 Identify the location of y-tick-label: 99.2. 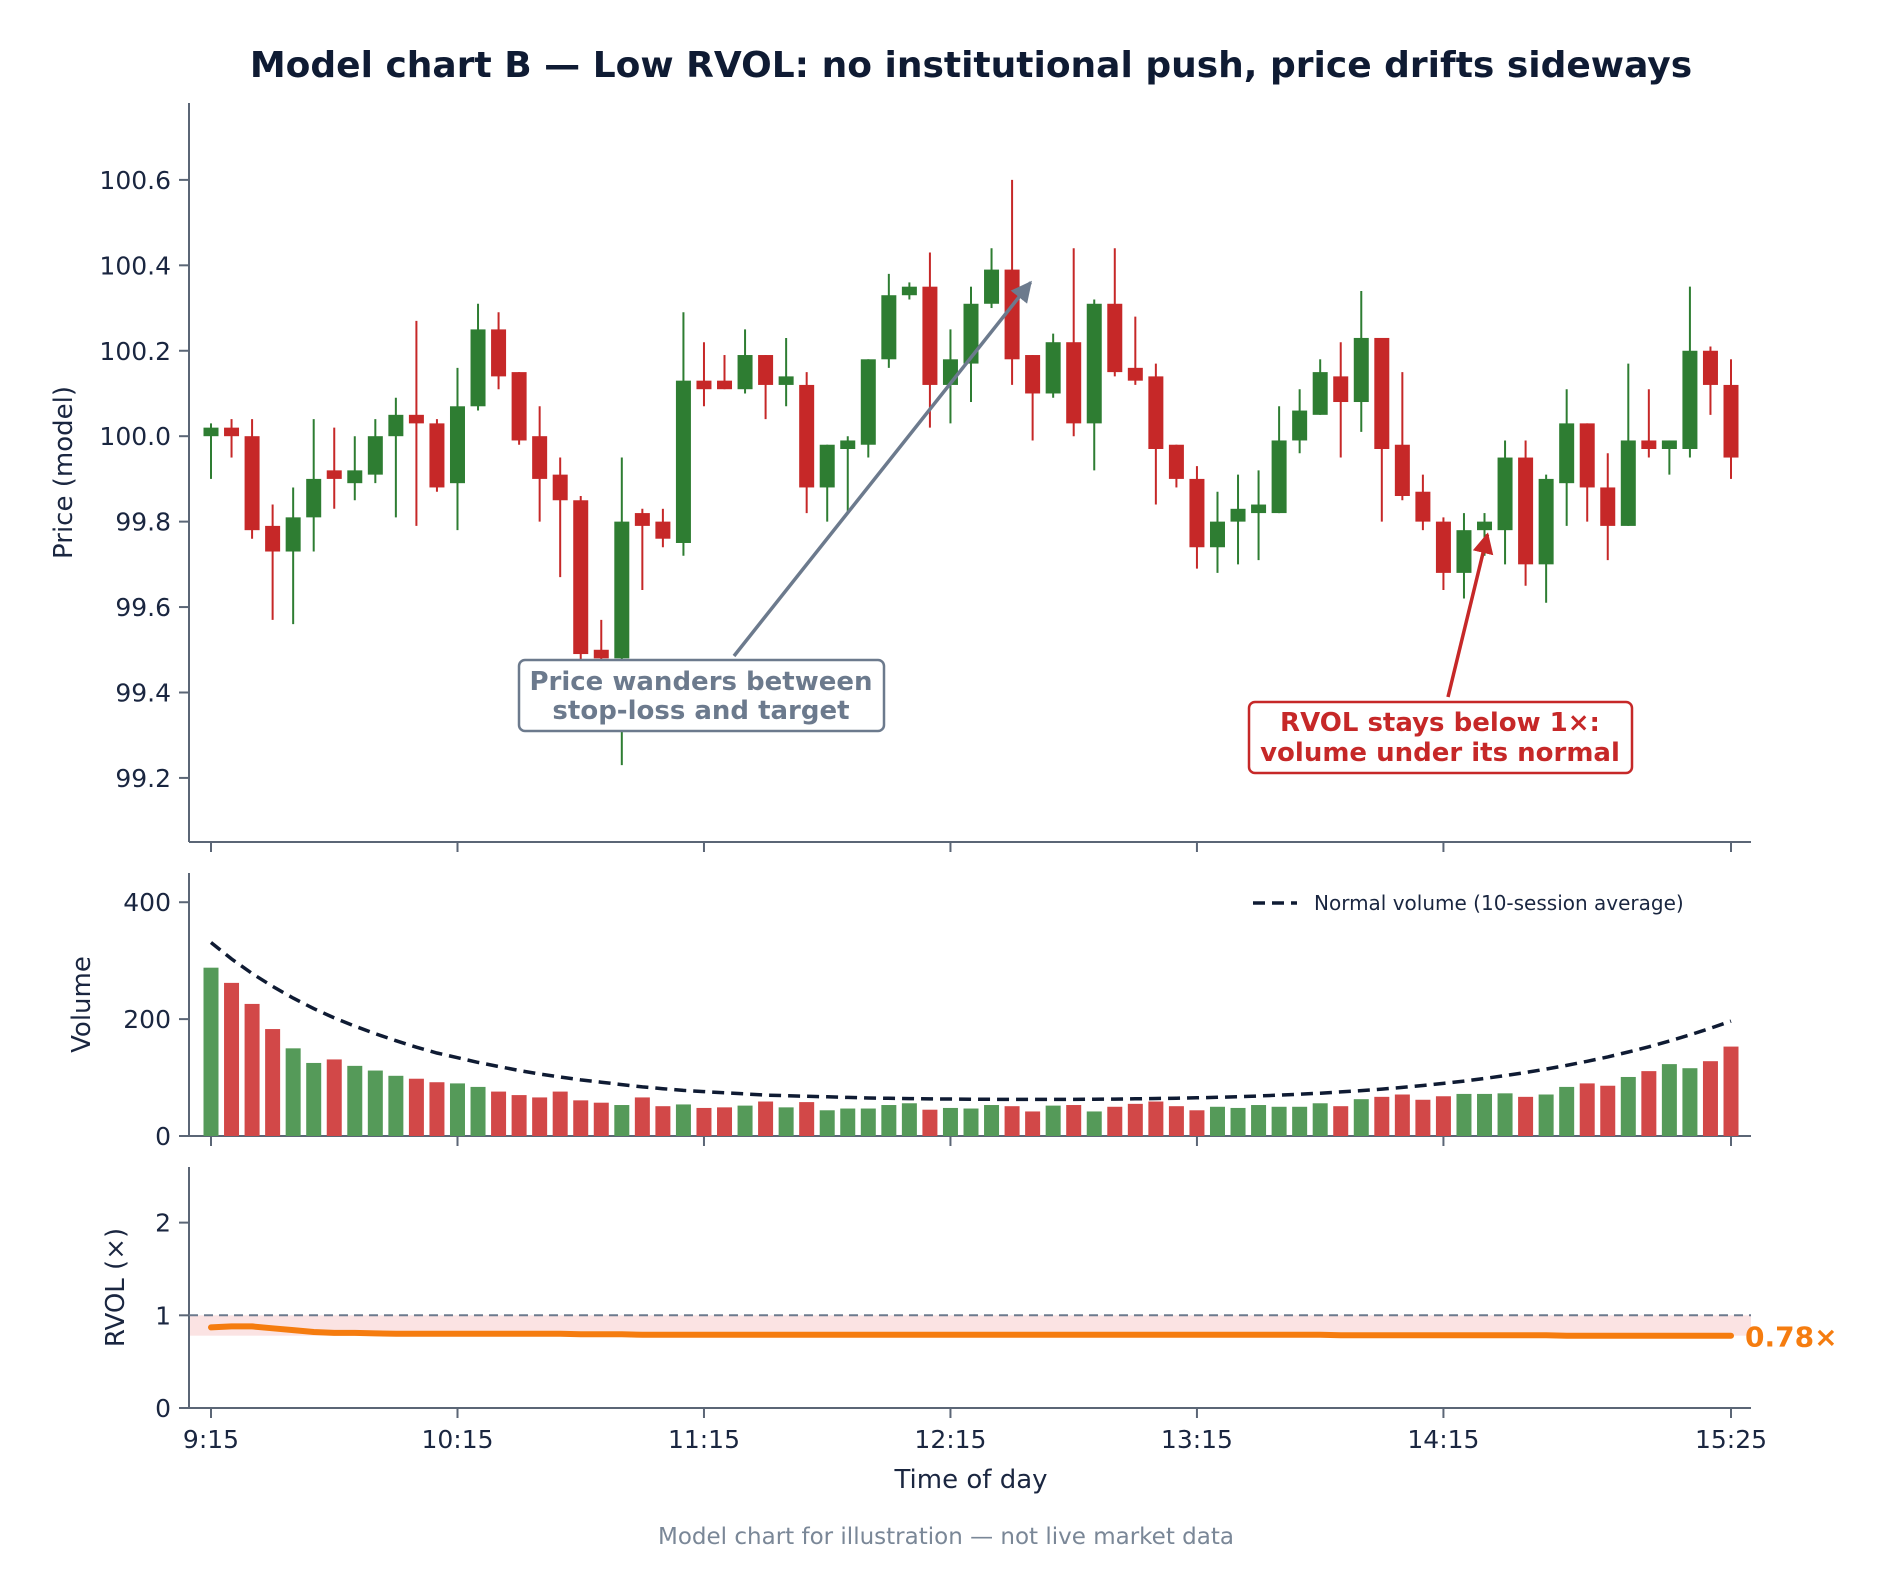
(143, 778).